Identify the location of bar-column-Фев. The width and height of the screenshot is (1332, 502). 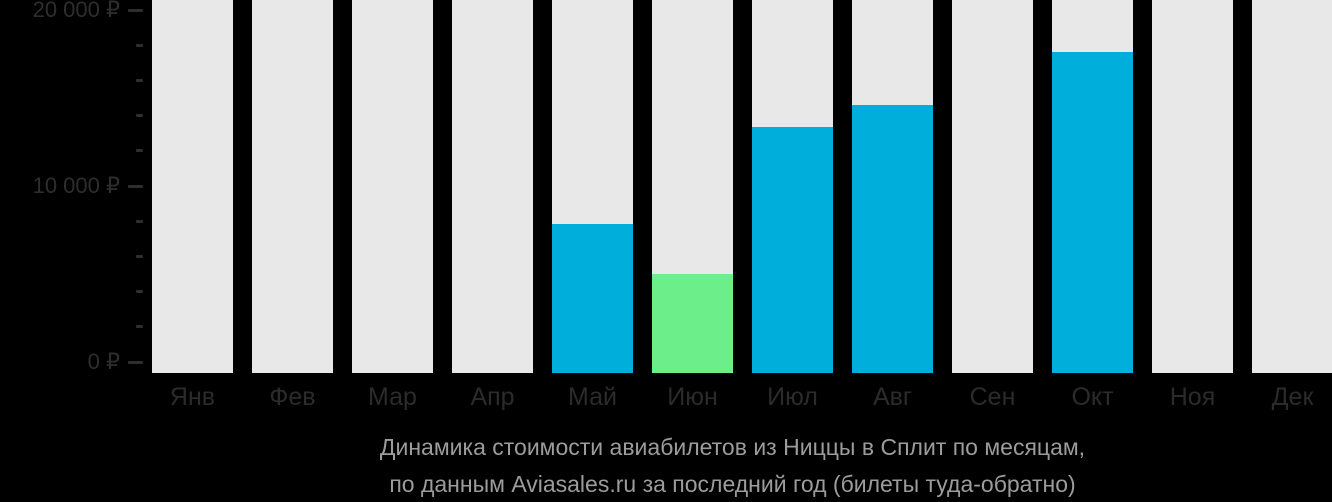
(292, 186).